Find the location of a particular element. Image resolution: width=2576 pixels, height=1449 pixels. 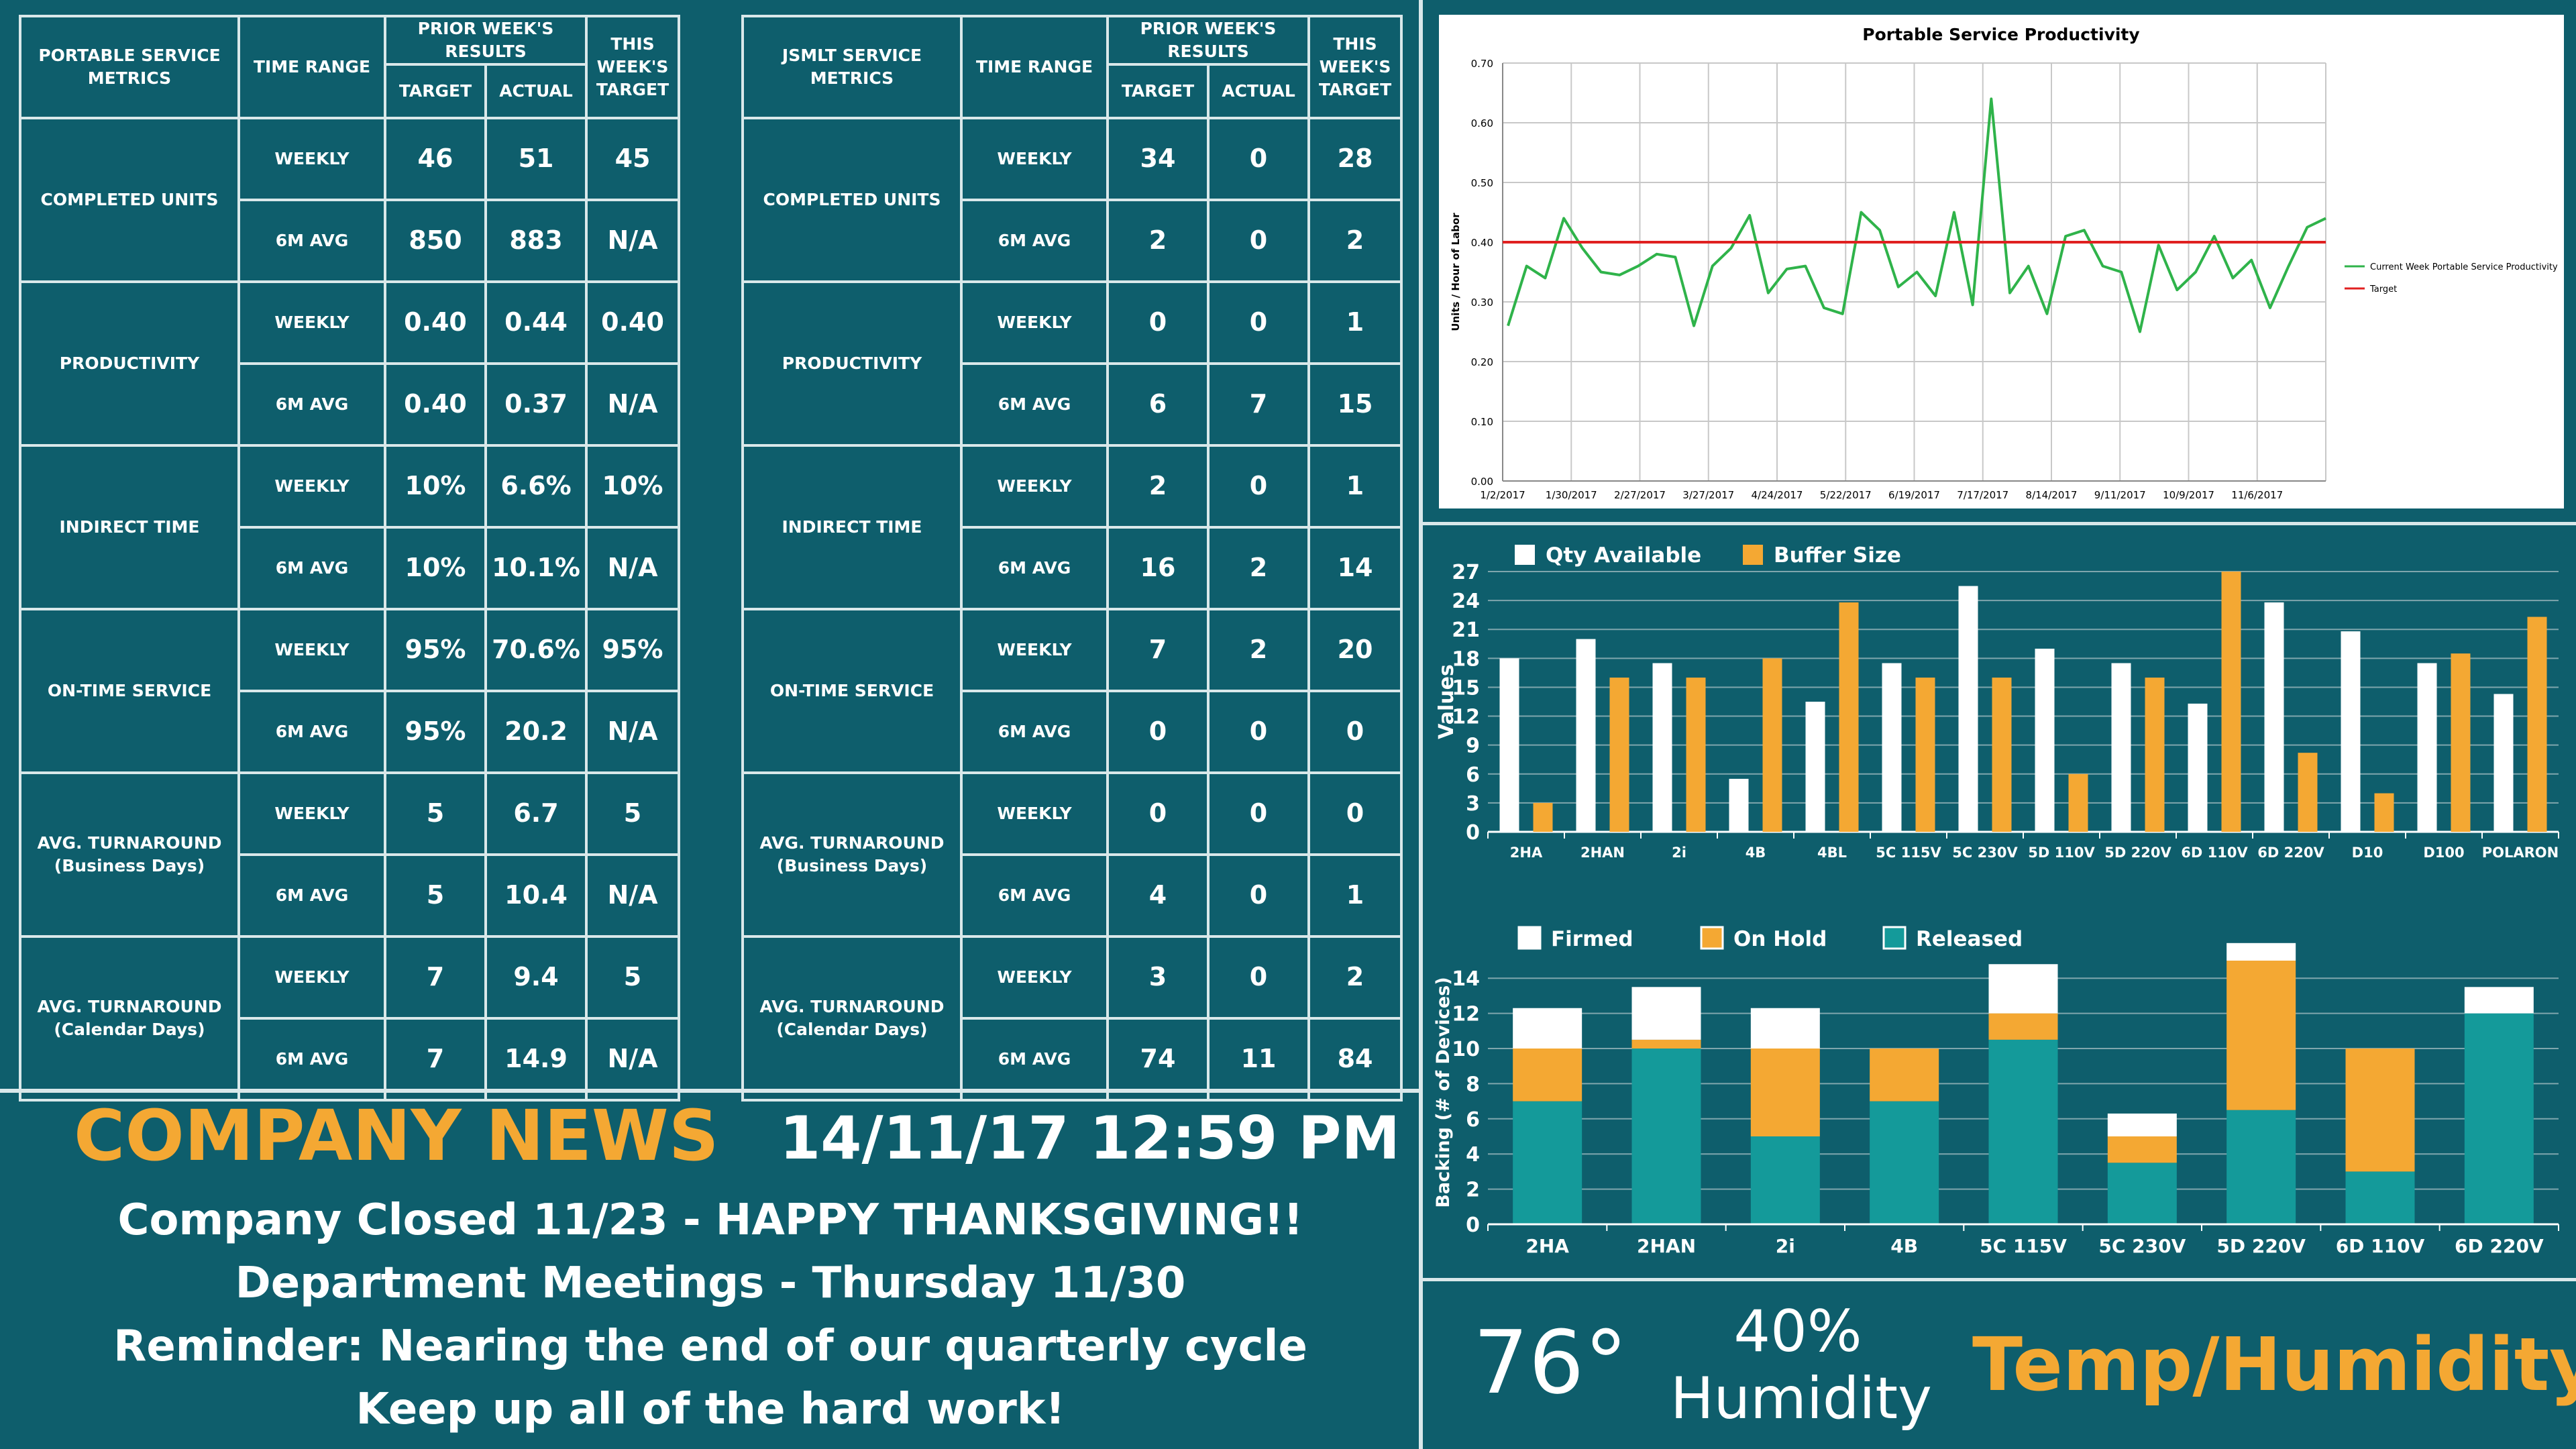

value-cell: 10% is located at coordinates (633, 486).